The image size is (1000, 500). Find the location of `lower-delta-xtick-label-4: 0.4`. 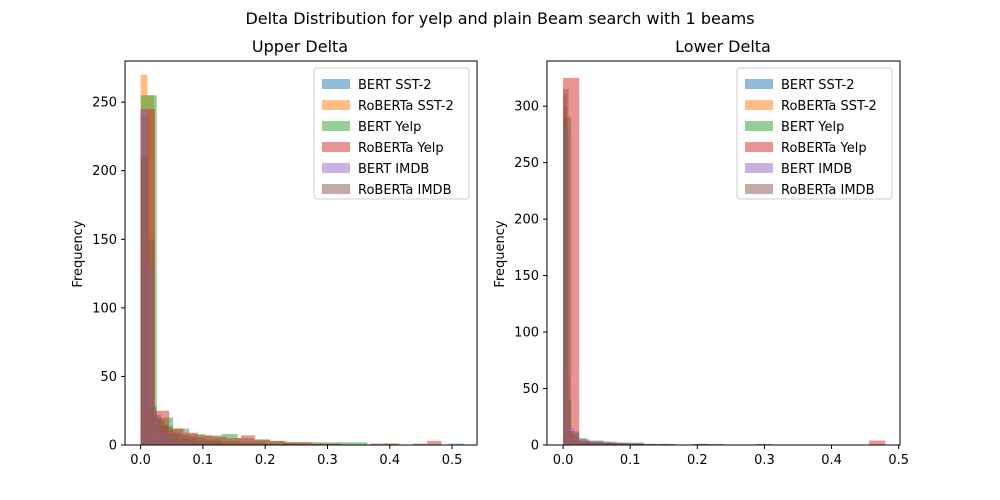

lower-delta-xtick-label-4: 0.4 is located at coordinates (831, 460).